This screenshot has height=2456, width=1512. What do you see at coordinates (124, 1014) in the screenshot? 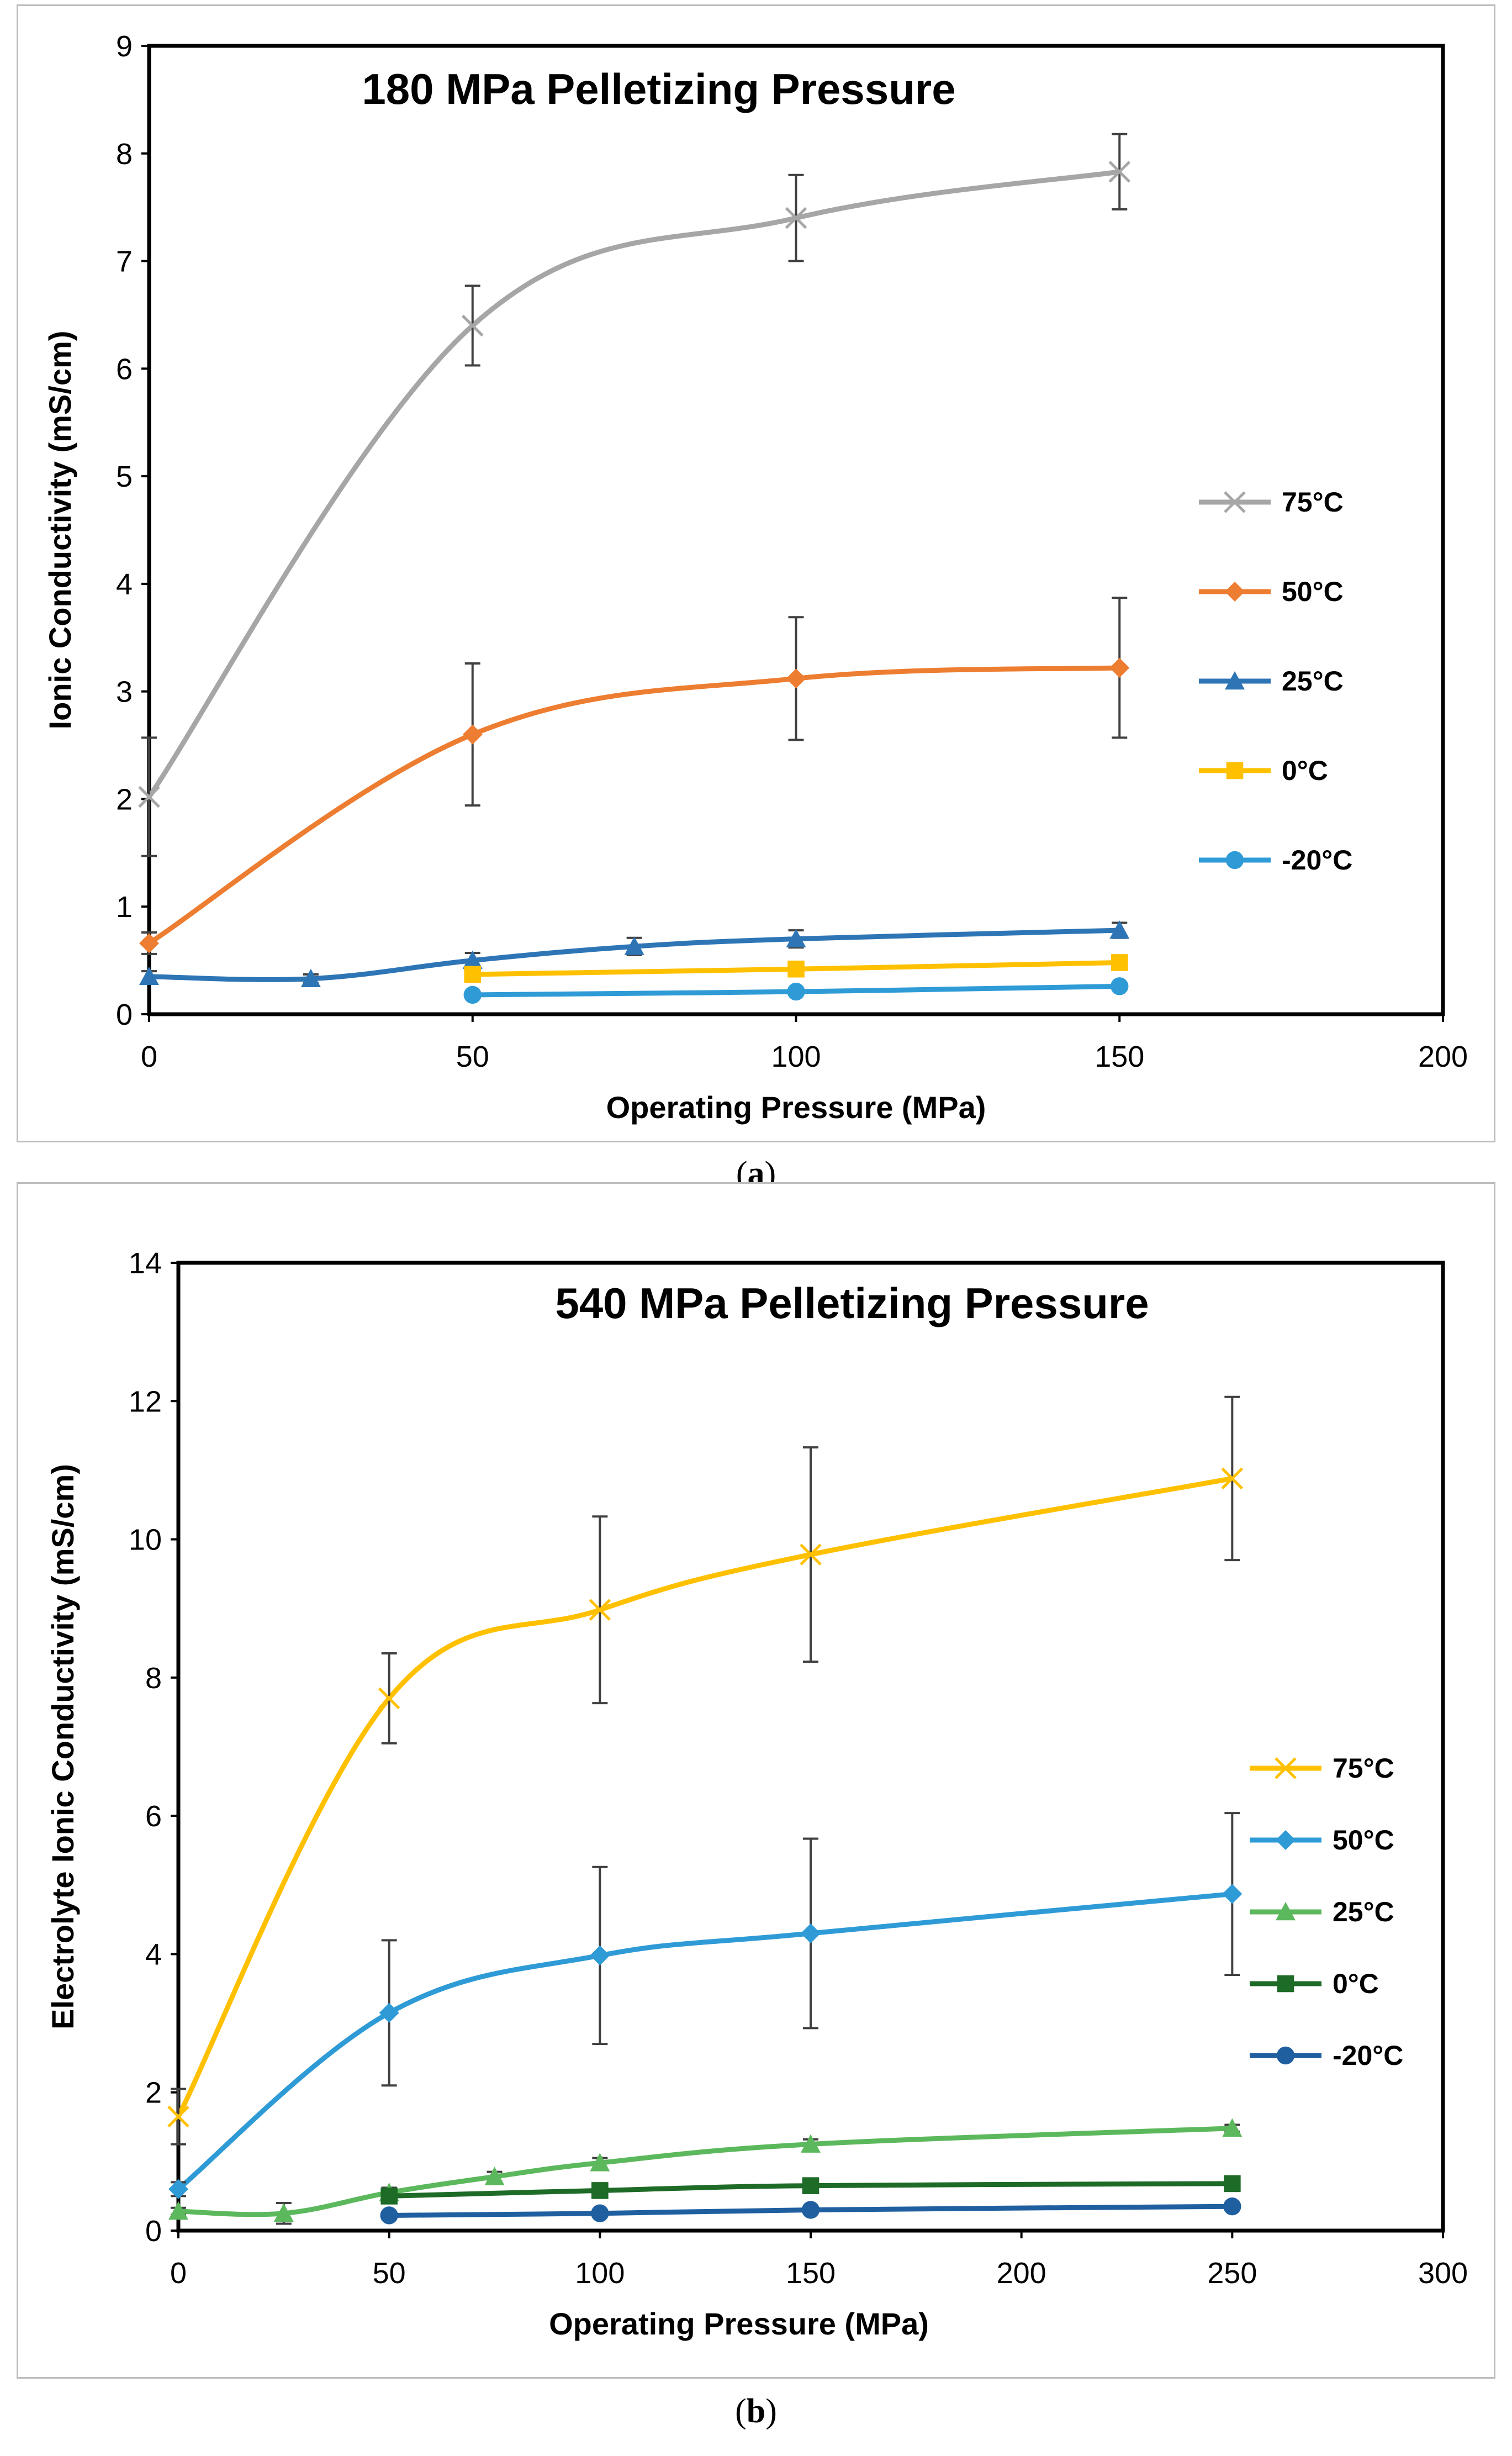
I see `chart-a-ytick-label: 0` at bounding box center [124, 1014].